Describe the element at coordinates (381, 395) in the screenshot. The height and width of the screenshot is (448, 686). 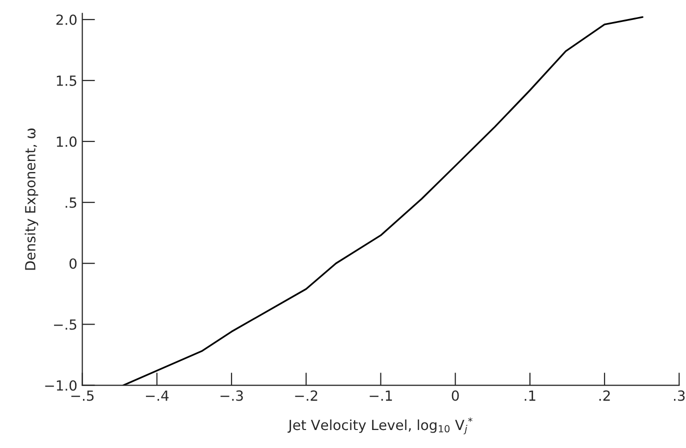
I see `x-tick-label: −.1` at that location.